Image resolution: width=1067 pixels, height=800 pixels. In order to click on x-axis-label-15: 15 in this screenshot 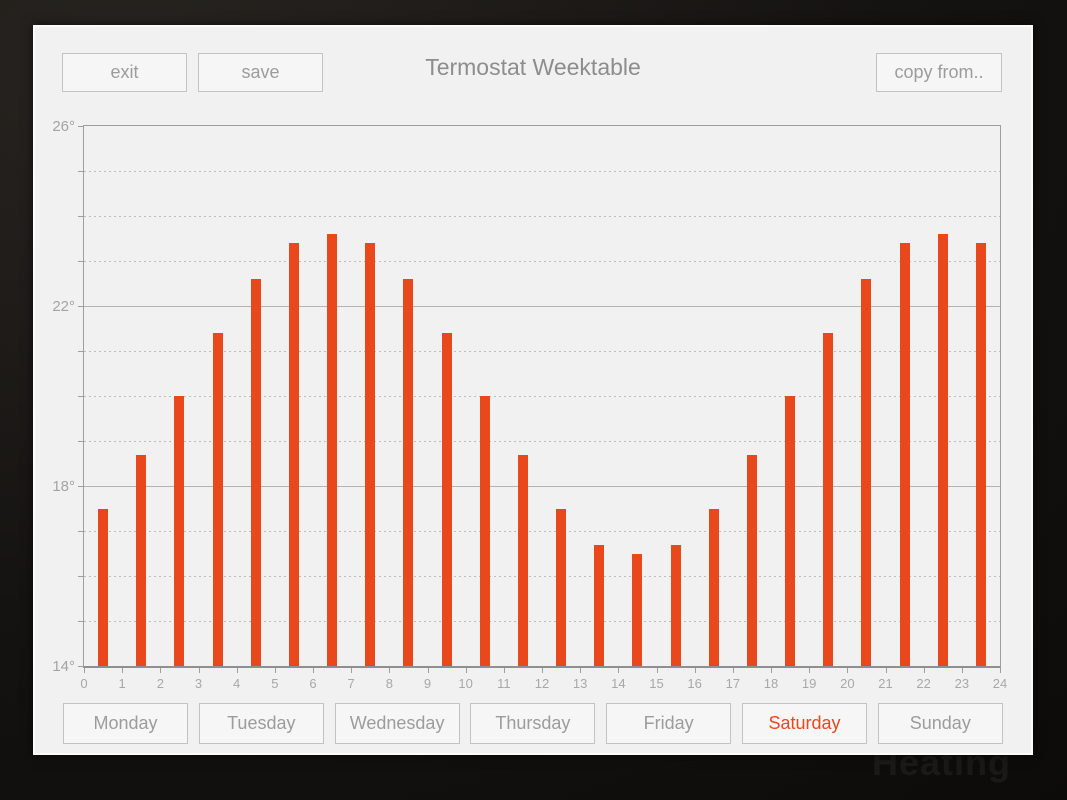, I will do `click(656, 683)`.